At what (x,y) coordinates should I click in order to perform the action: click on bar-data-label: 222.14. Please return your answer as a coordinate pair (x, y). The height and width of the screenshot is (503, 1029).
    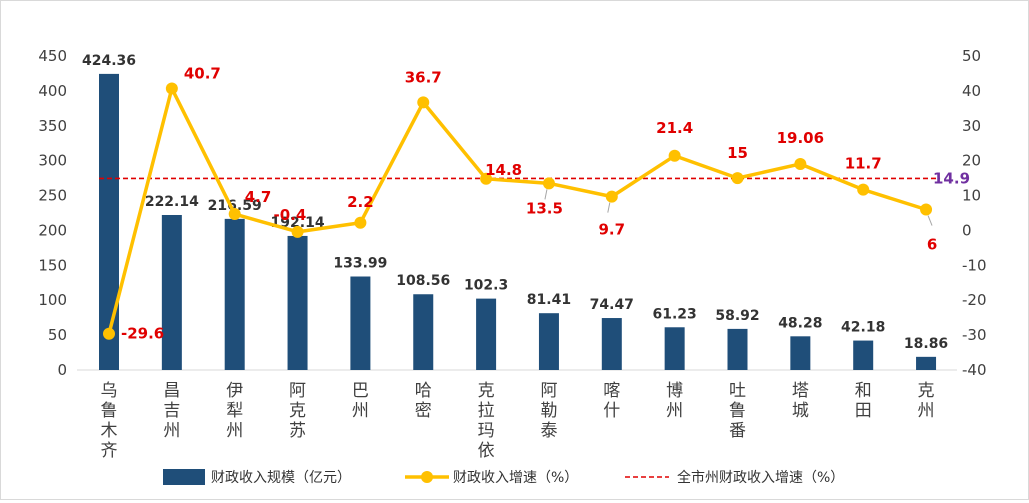
    Looking at the image, I should click on (172, 202).